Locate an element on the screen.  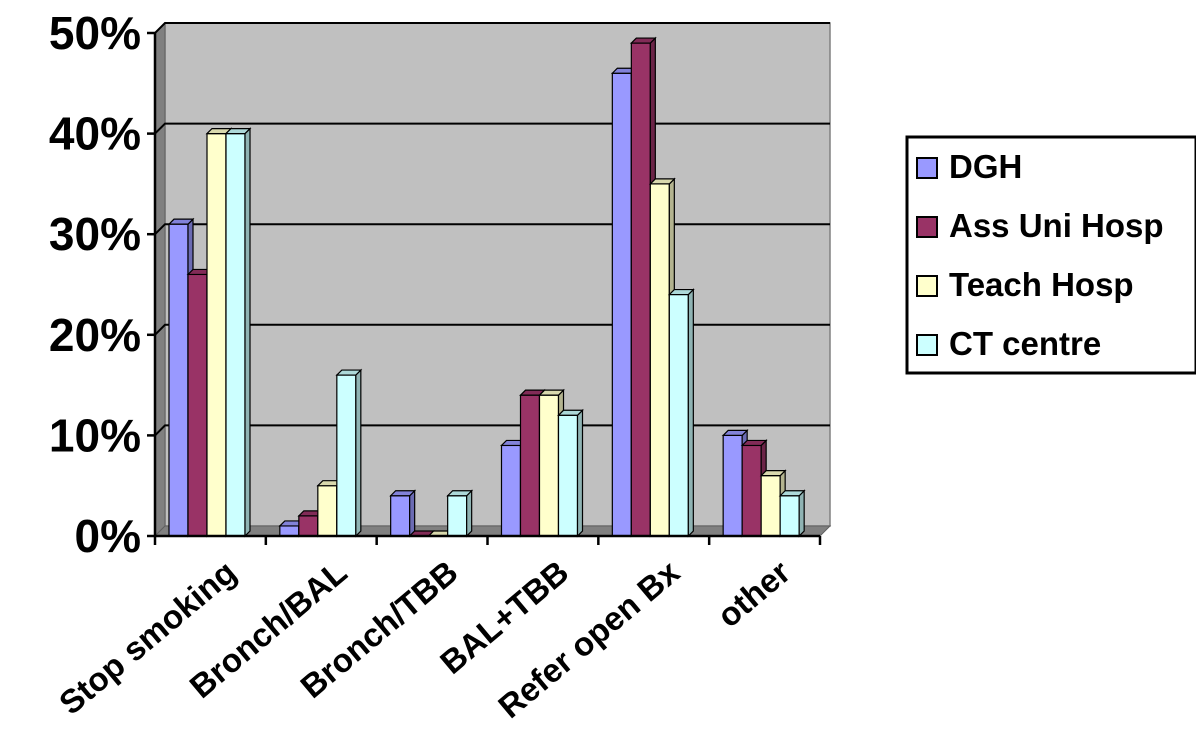
legend-item: CT centre is located at coordinates (1008, 343).